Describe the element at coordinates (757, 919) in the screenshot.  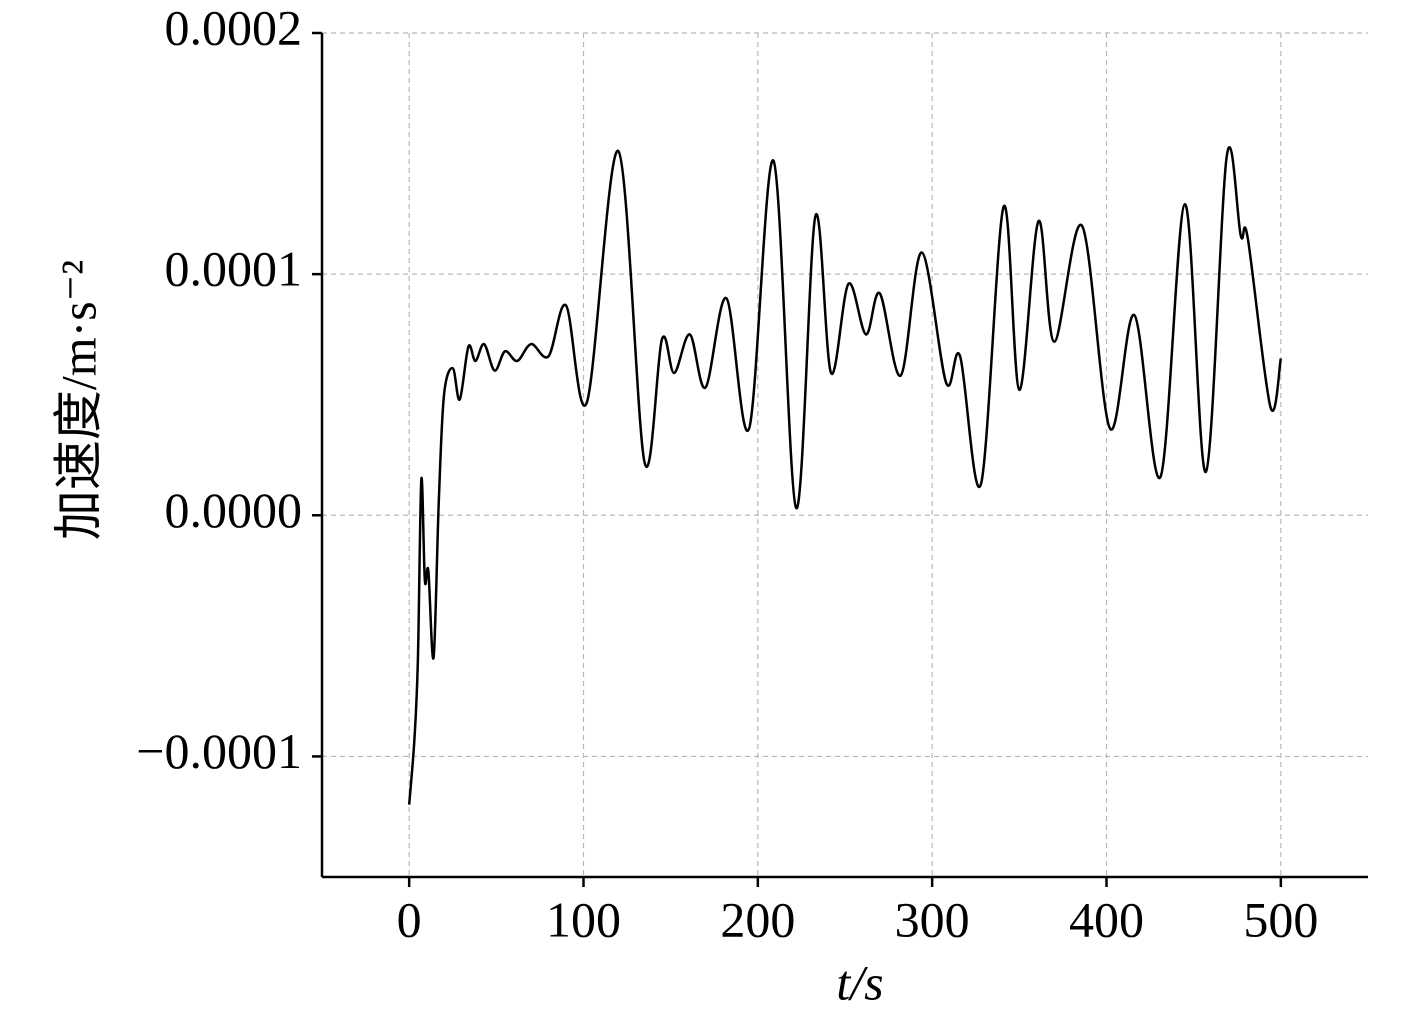
I see `x-tick-label: 200` at that location.